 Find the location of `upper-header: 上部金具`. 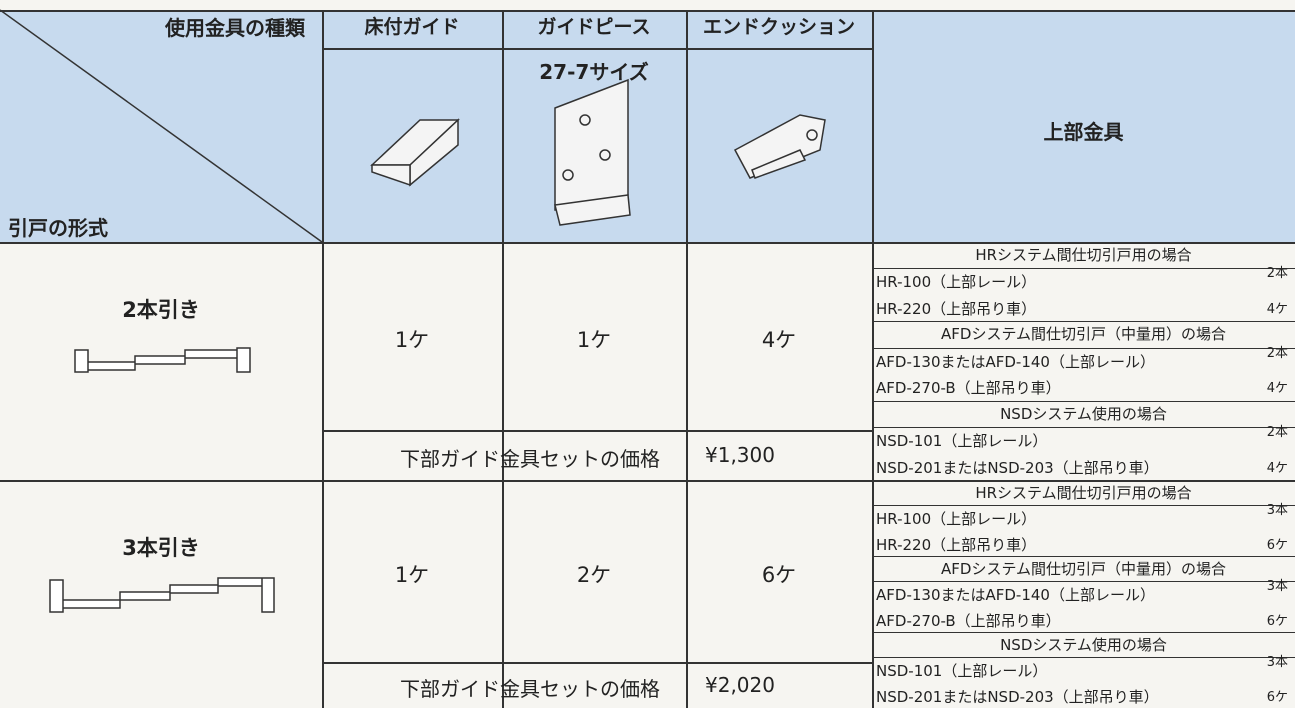

upper-header: 上部金具 is located at coordinates (1083, 132).